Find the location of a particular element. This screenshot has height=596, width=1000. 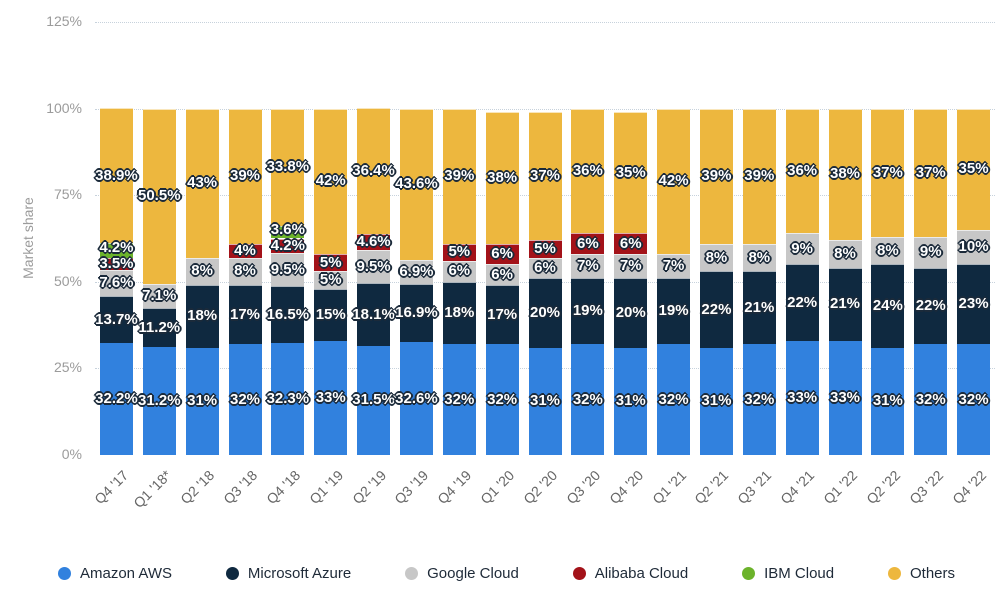

legend-item-others: Others is located at coordinates (921, 573).